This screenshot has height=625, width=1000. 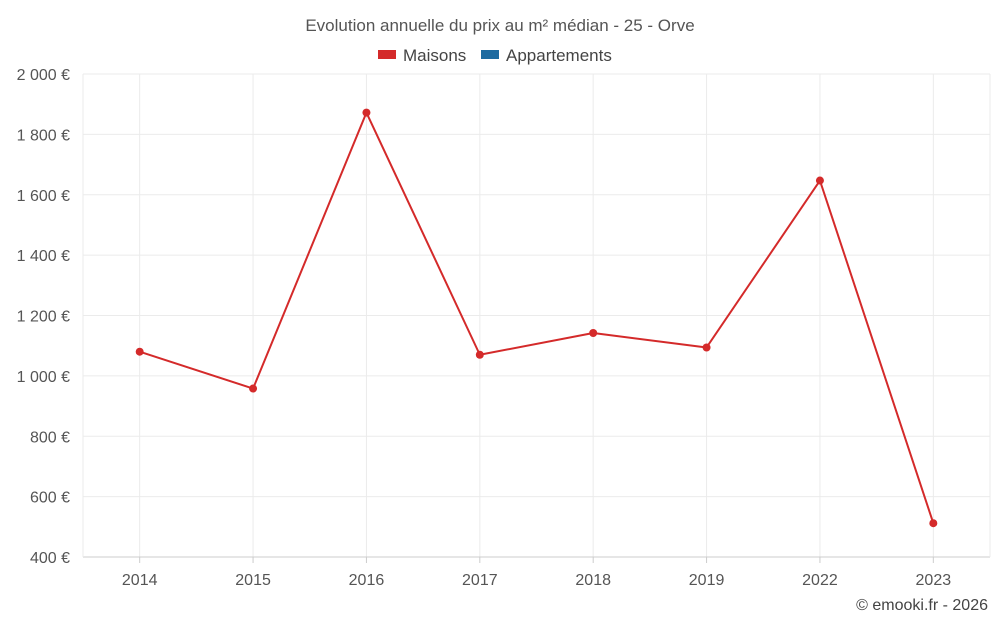 I want to click on data-point-2015, so click(x=253, y=388).